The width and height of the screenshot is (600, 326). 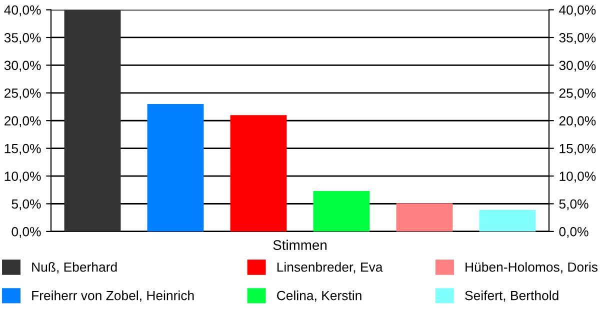 What do you see at coordinates (26, 232) in the screenshot?
I see `y-tick-label: 0,0%` at bounding box center [26, 232].